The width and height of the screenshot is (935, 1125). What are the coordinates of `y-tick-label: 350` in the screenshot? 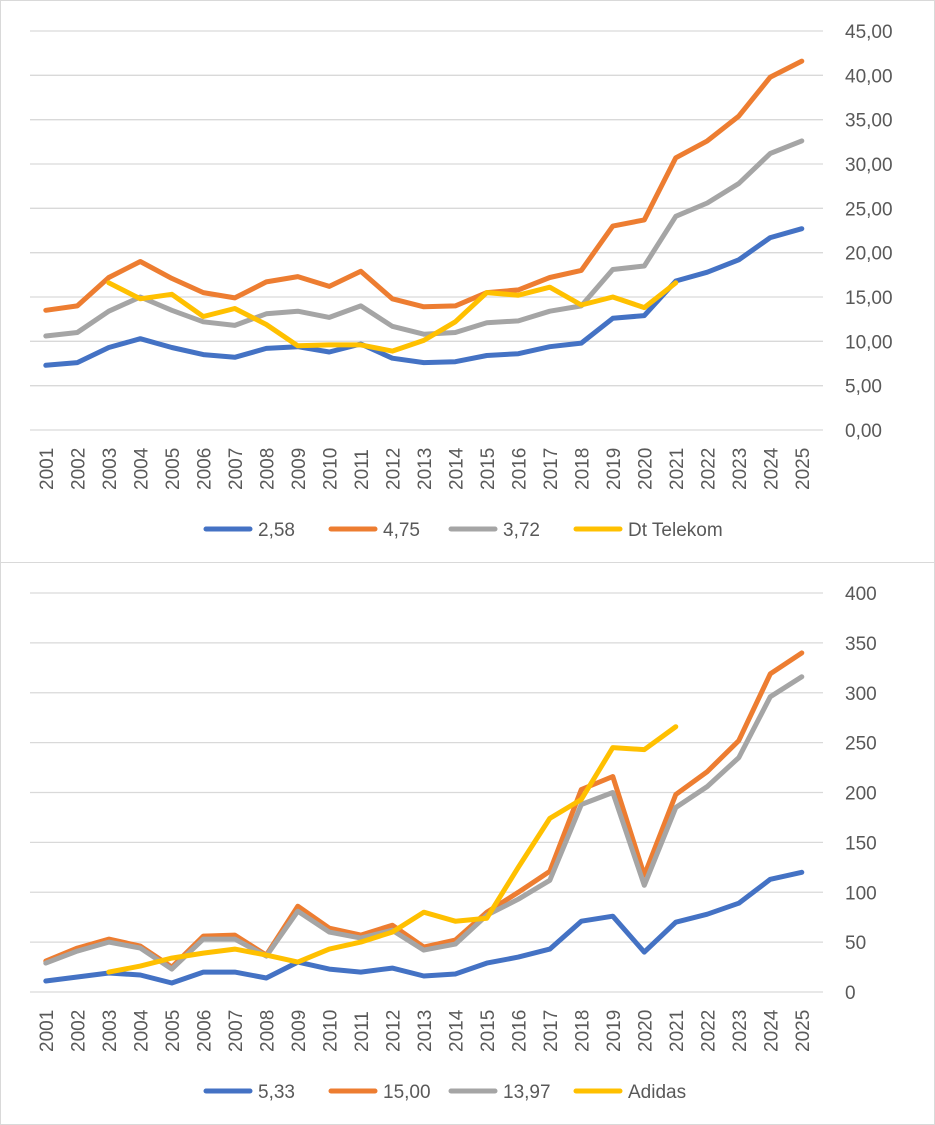 It's located at (861, 644).